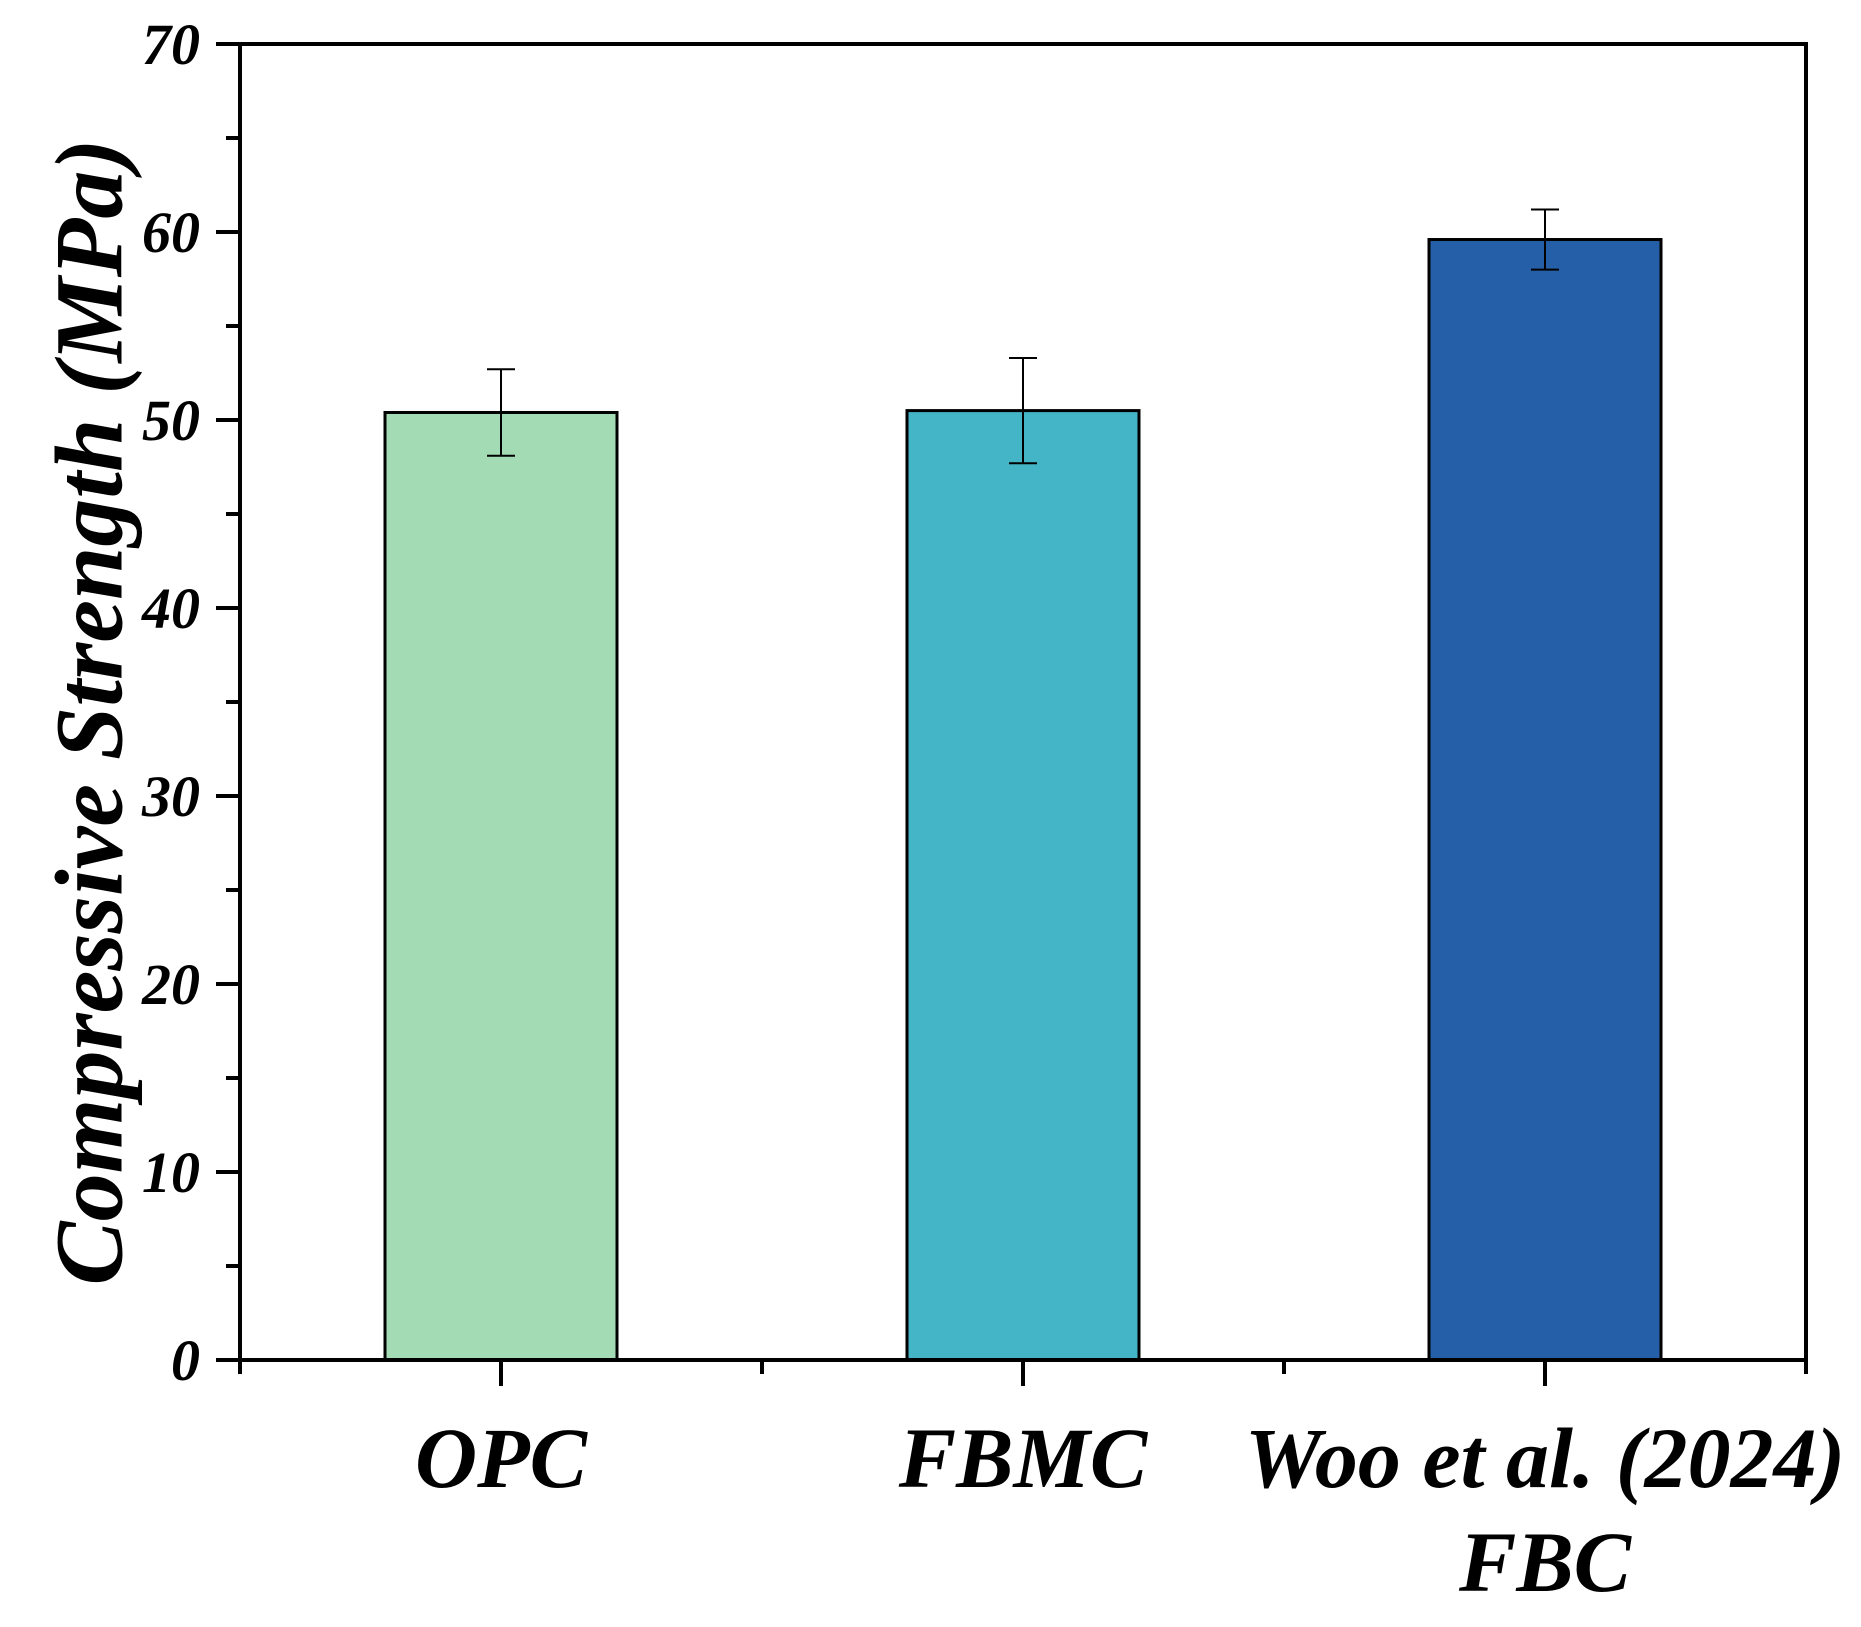 This screenshot has width=1861, height=1627. I want to click on x-category-label-2: Woo et al. (2024), so click(1545, 1458).